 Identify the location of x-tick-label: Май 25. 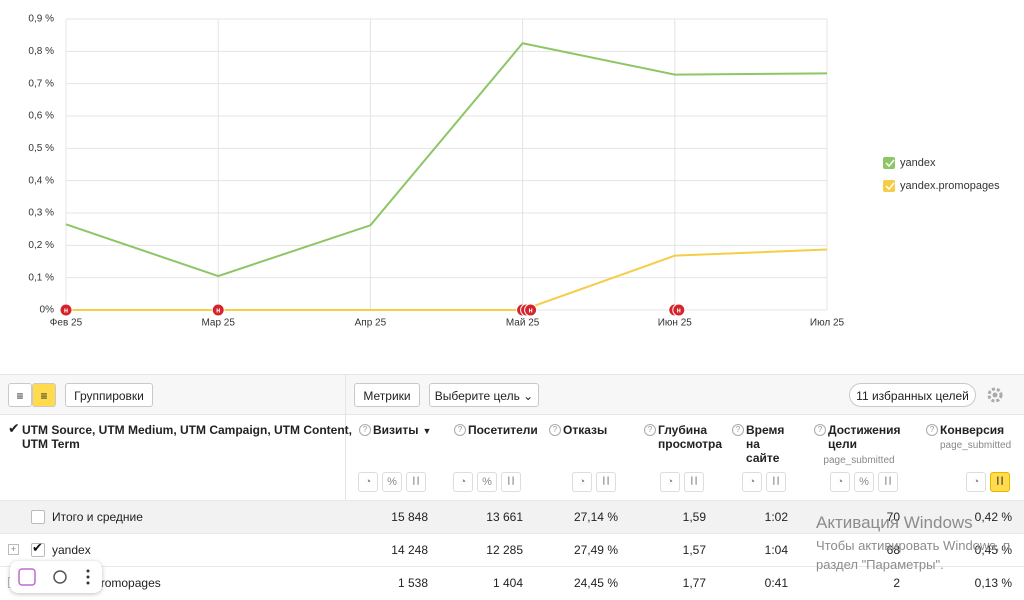
(523, 323).